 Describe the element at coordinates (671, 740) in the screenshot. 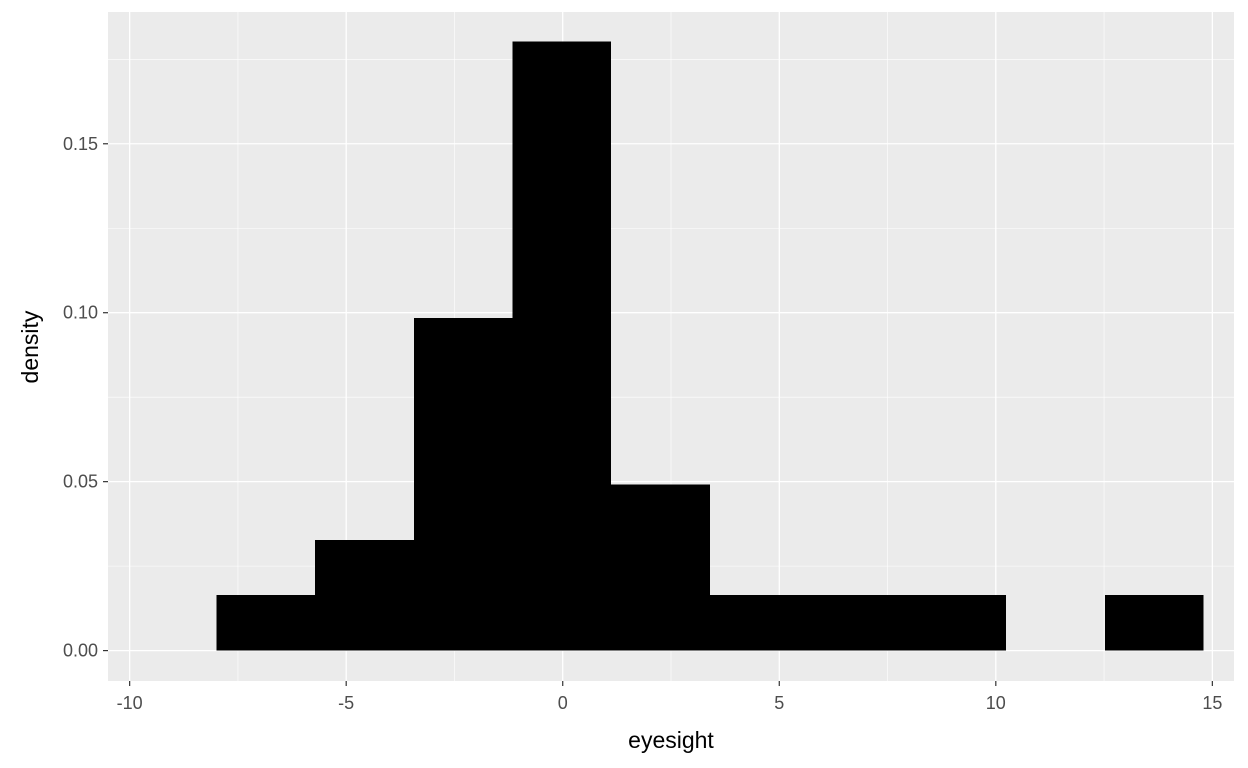

I see `x-axis-title: eyesight` at that location.